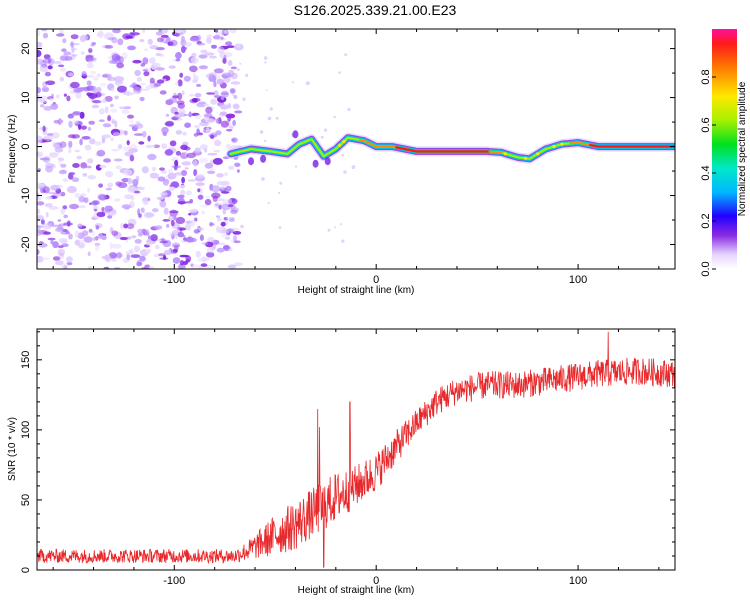 The image size is (750, 600). What do you see at coordinates (706, 220) in the screenshot?
I see `colorbar-tick-label: 0.2` at bounding box center [706, 220].